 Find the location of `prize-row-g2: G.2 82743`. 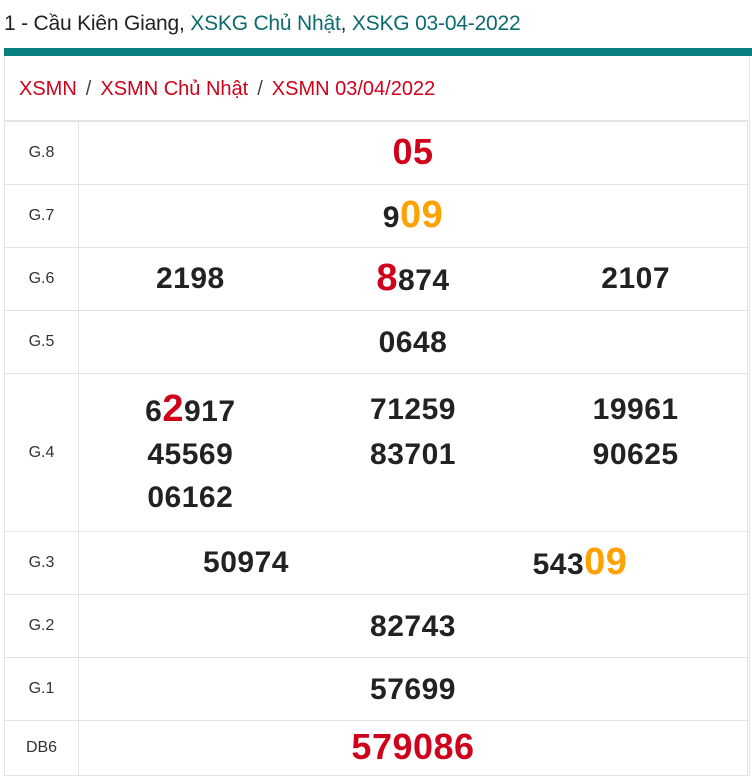

prize-row-g2: G.2 82743 is located at coordinates (376, 626).